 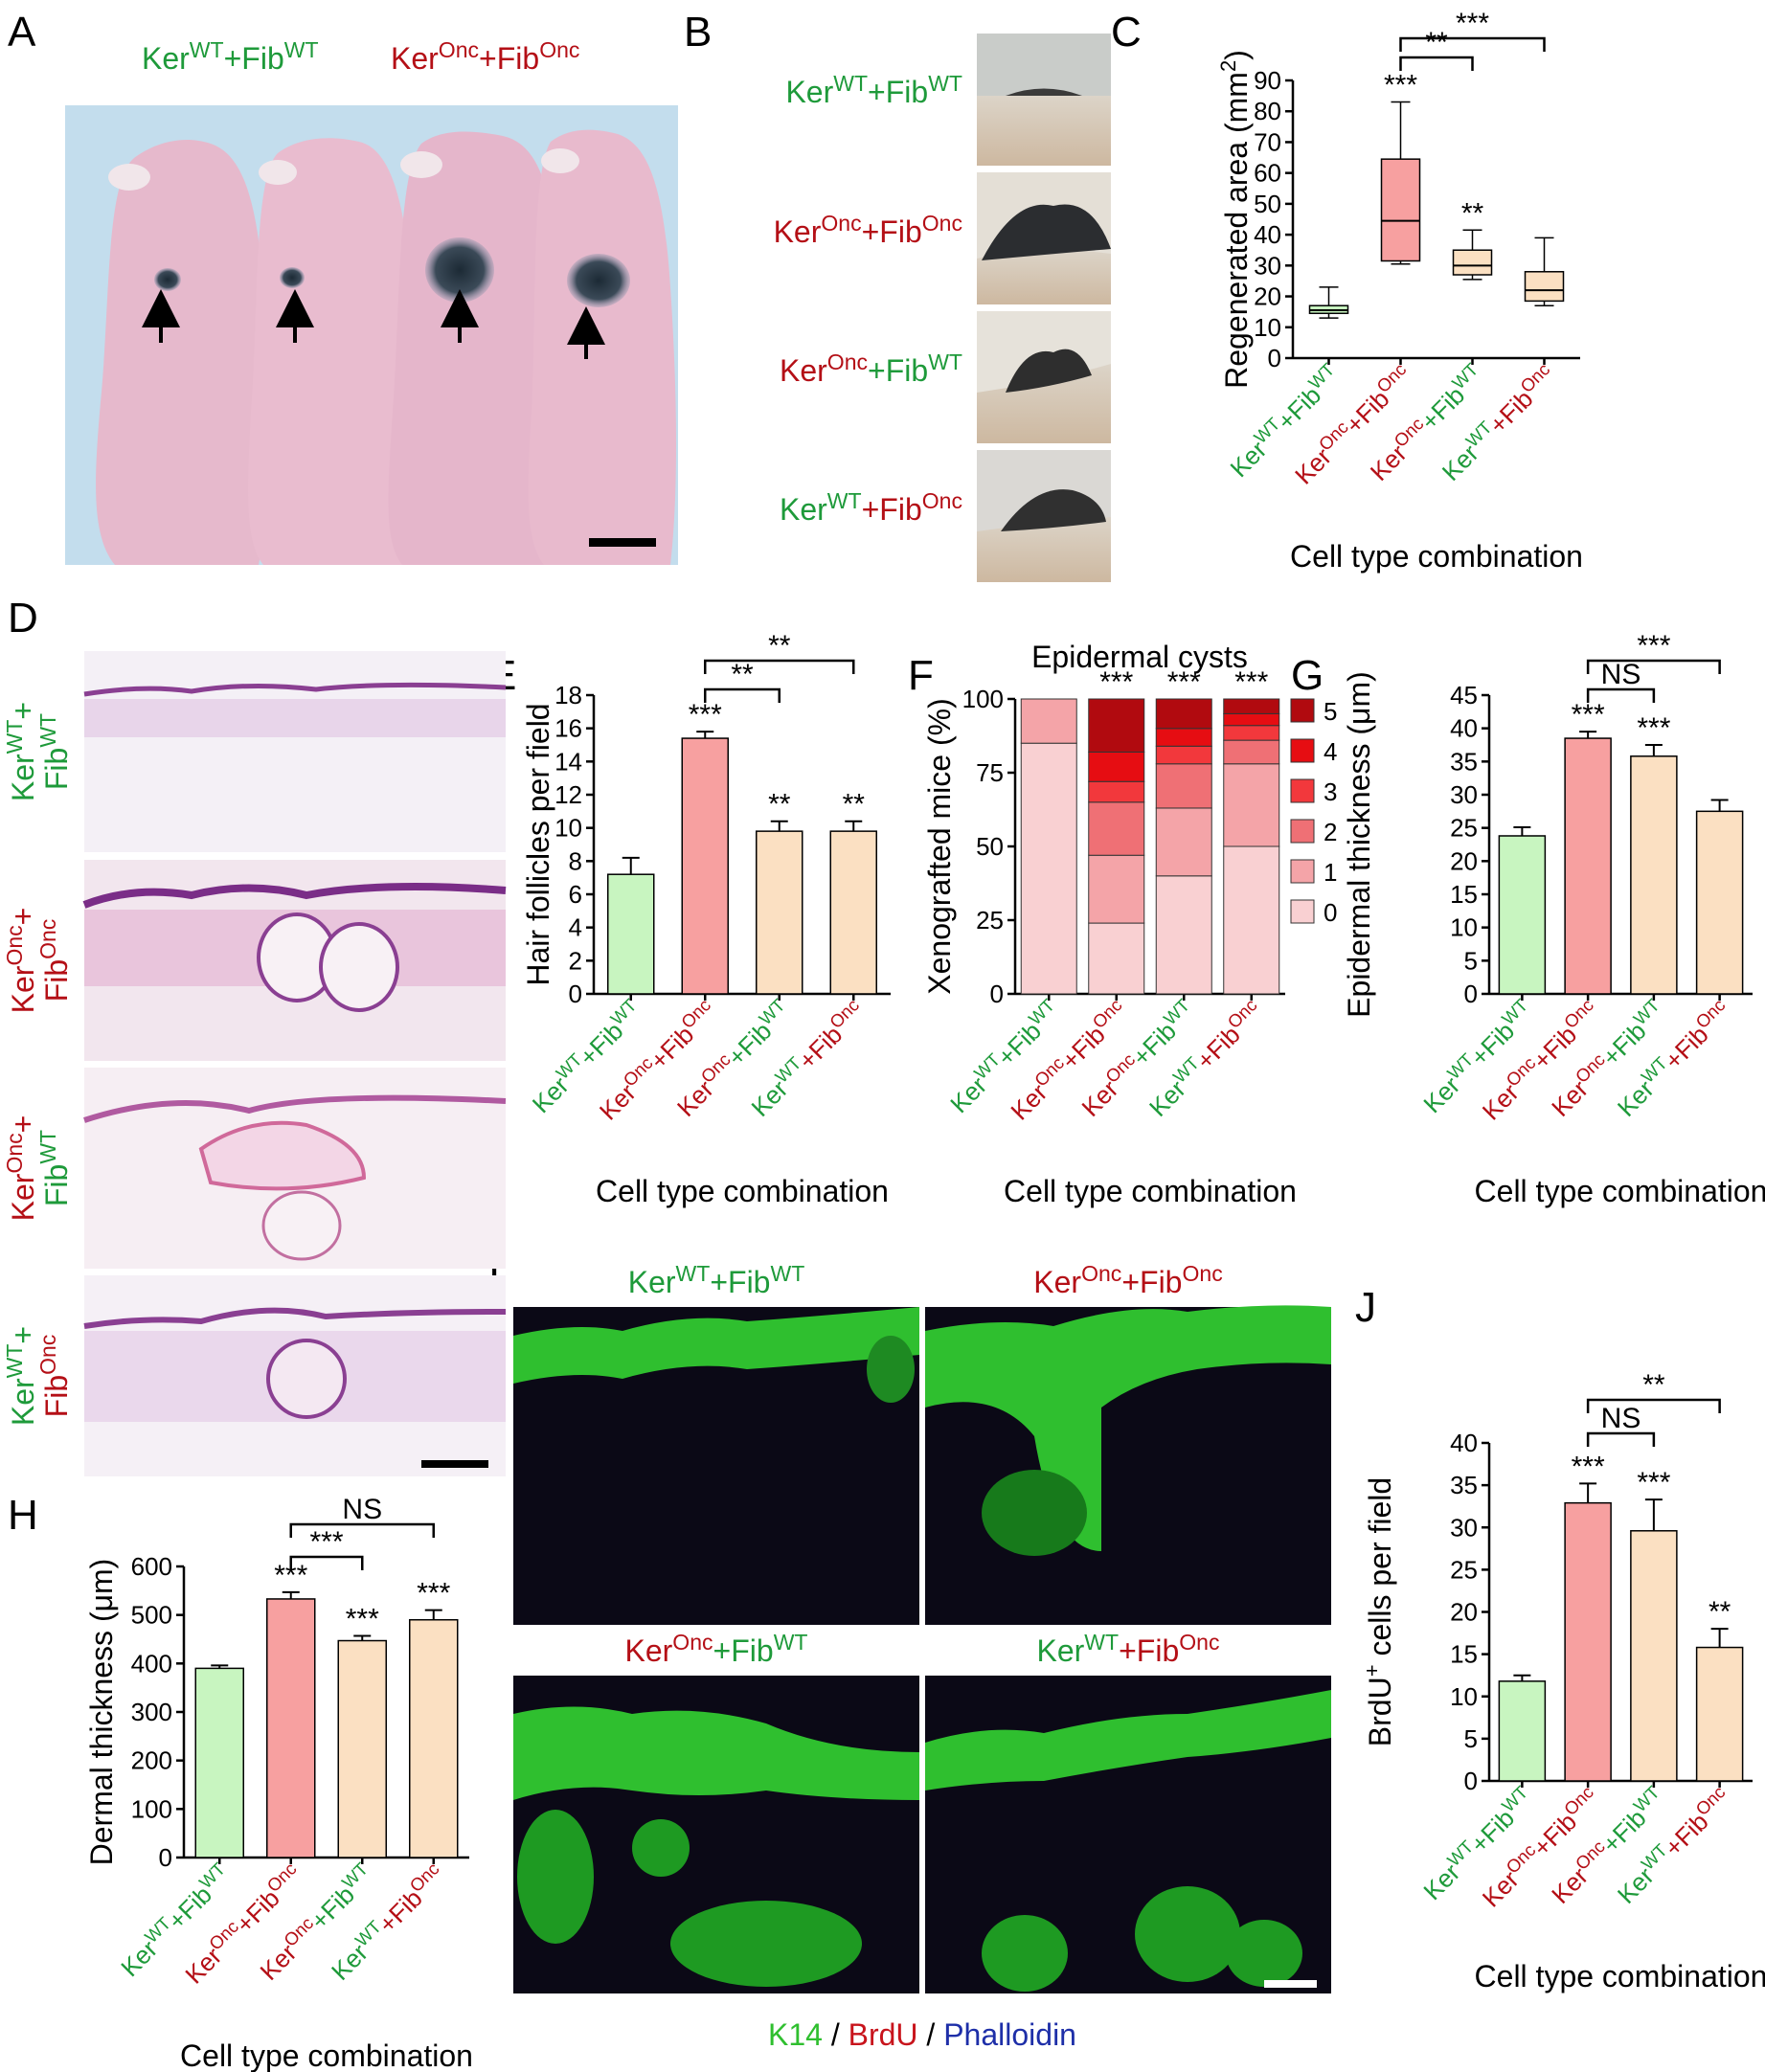 I want to click on panel-letter-b: B, so click(x=698, y=32).